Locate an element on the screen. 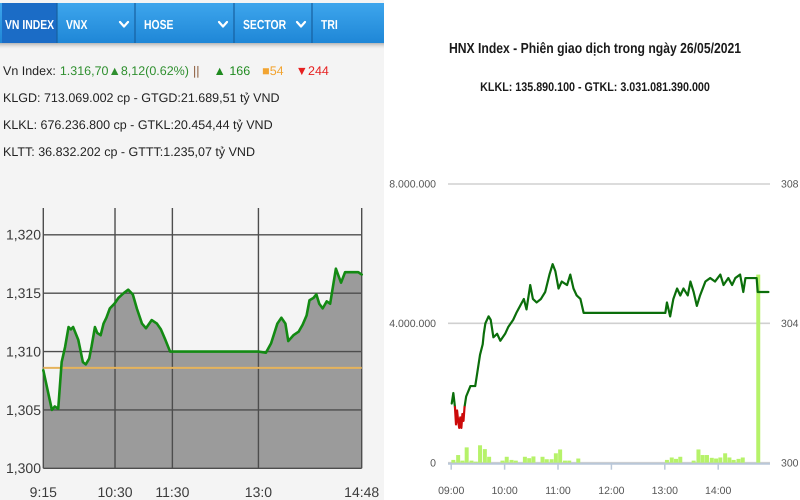 This screenshot has height=500, width=800. y2-tick-label: 304 is located at coordinates (790, 324).